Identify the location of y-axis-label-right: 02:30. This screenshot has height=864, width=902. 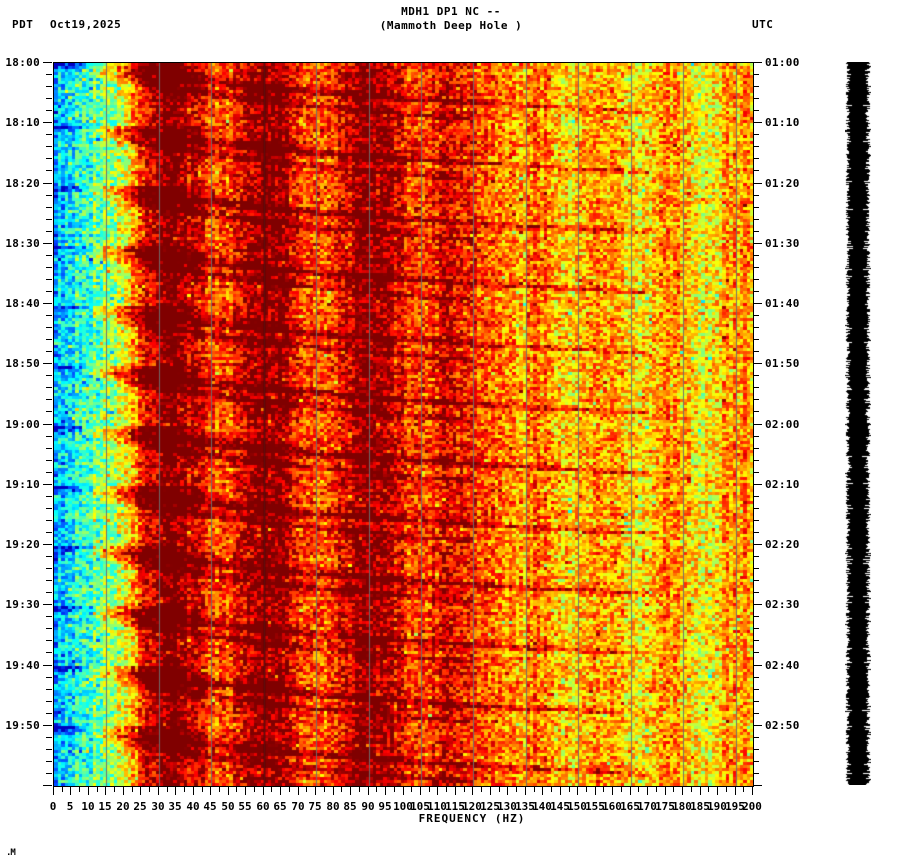
(782, 604).